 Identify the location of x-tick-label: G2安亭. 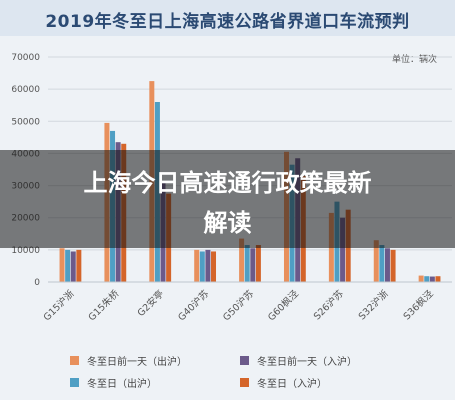
(150, 303).